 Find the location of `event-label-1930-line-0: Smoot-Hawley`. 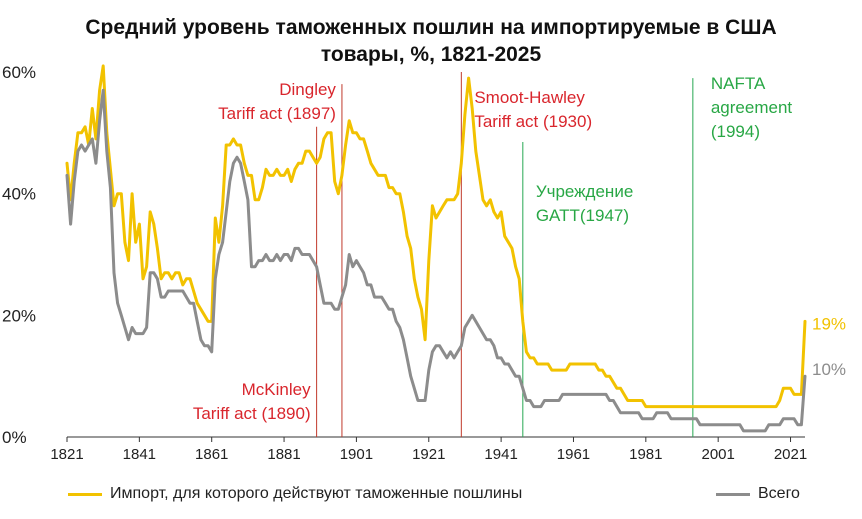

event-label-1930-line-0: Smoot-Hawley is located at coordinates (529, 97).